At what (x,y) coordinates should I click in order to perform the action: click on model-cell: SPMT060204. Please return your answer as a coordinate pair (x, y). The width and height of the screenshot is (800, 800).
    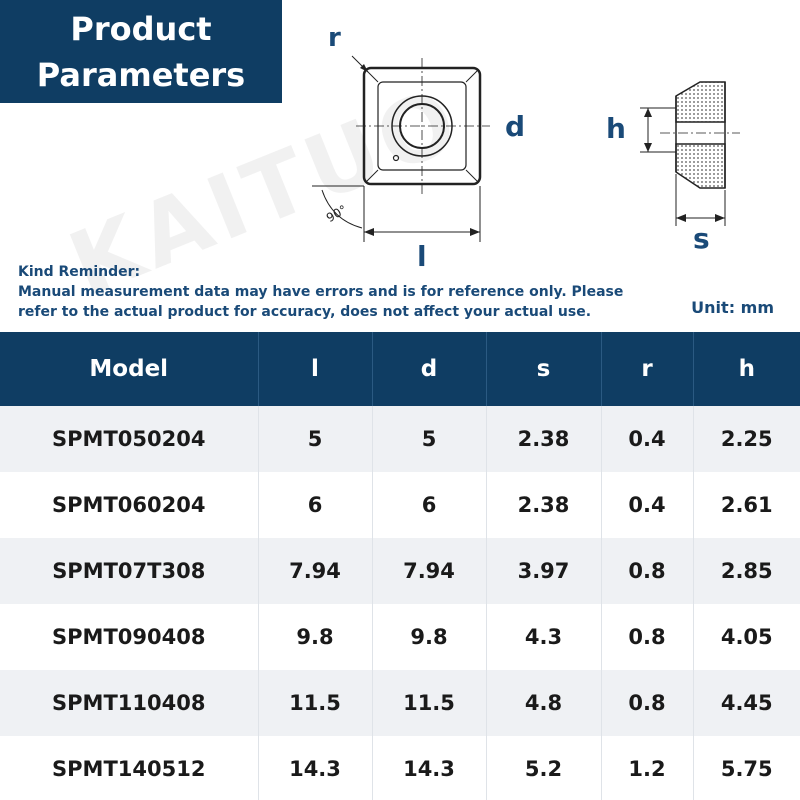
    Looking at the image, I should click on (129, 505).